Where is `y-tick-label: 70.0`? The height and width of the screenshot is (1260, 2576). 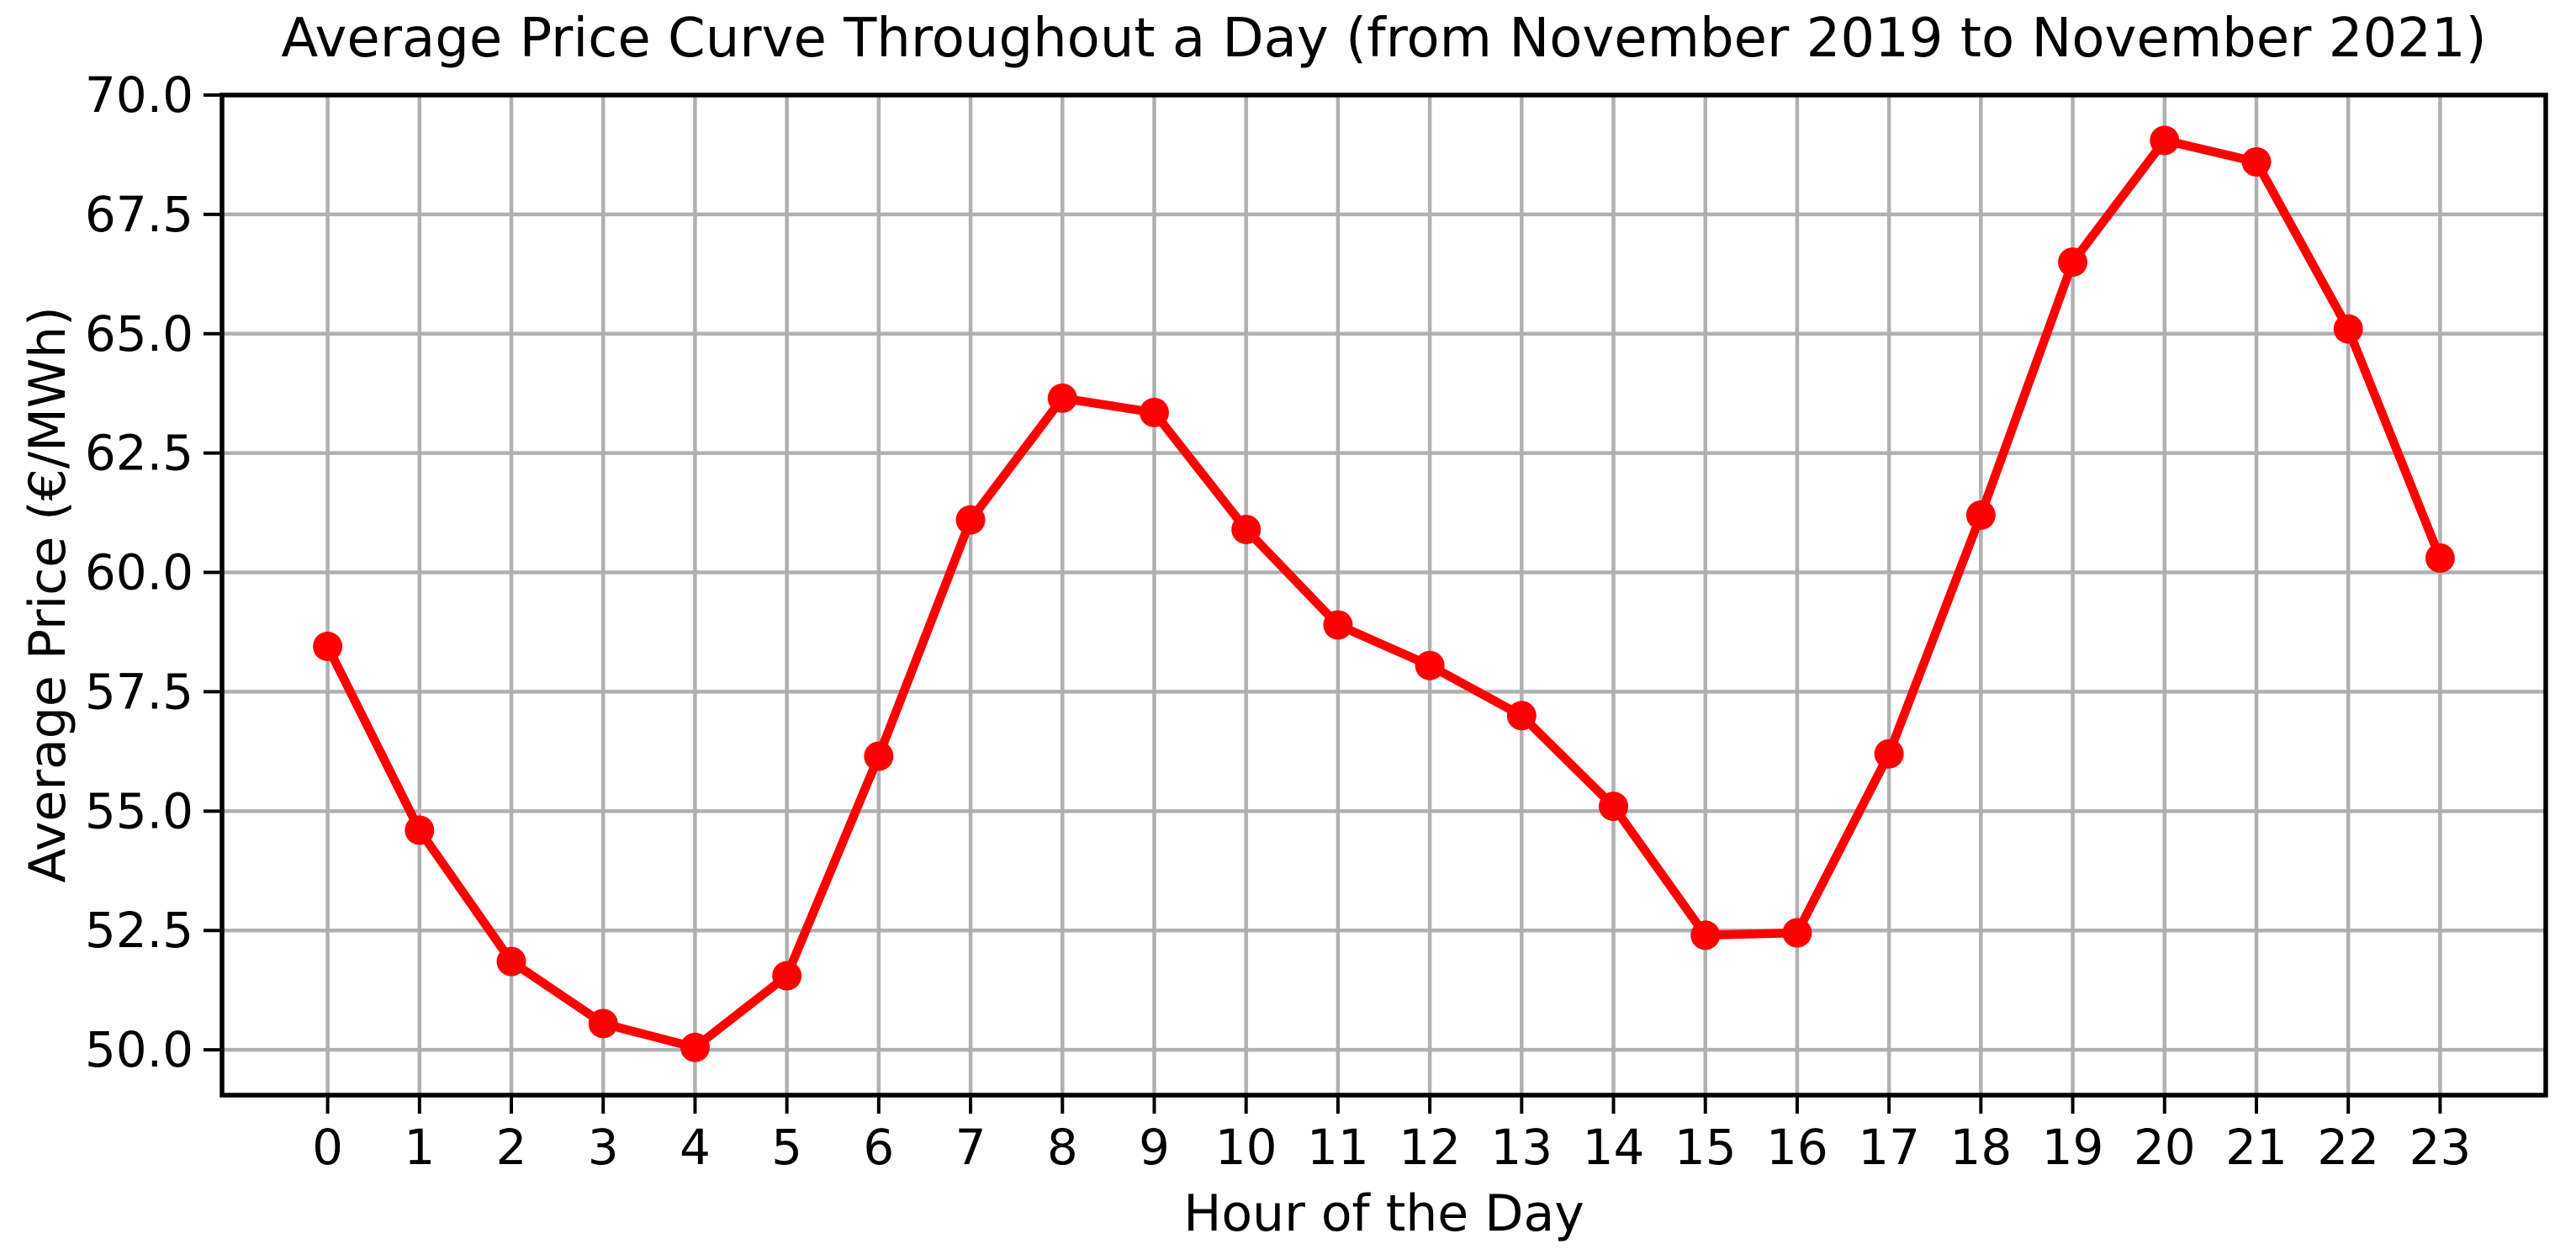
y-tick-label: 70.0 is located at coordinates (139, 95).